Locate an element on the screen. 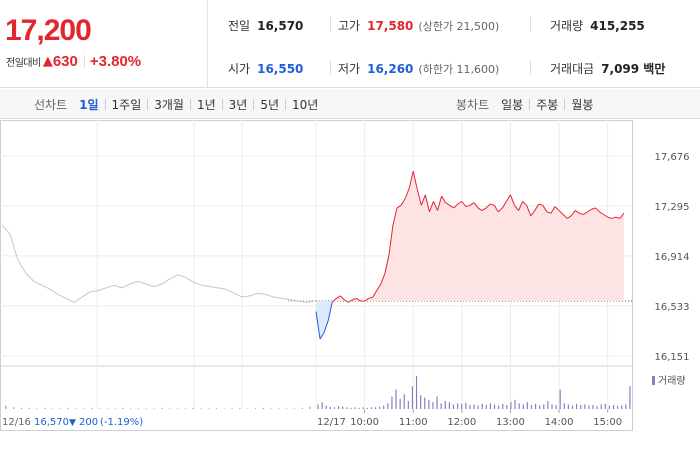 The image size is (700, 450). stat-value: 16,550 is located at coordinates (280, 69).